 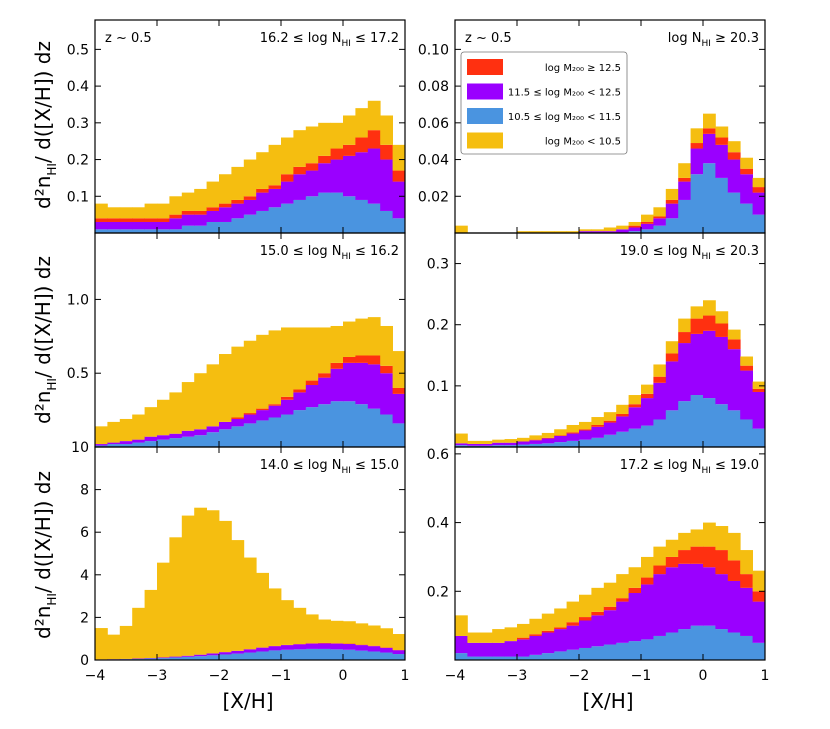 What do you see at coordinates (95, 676) in the screenshot?
I see `x-tick-label: −4` at bounding box center [95, 676].